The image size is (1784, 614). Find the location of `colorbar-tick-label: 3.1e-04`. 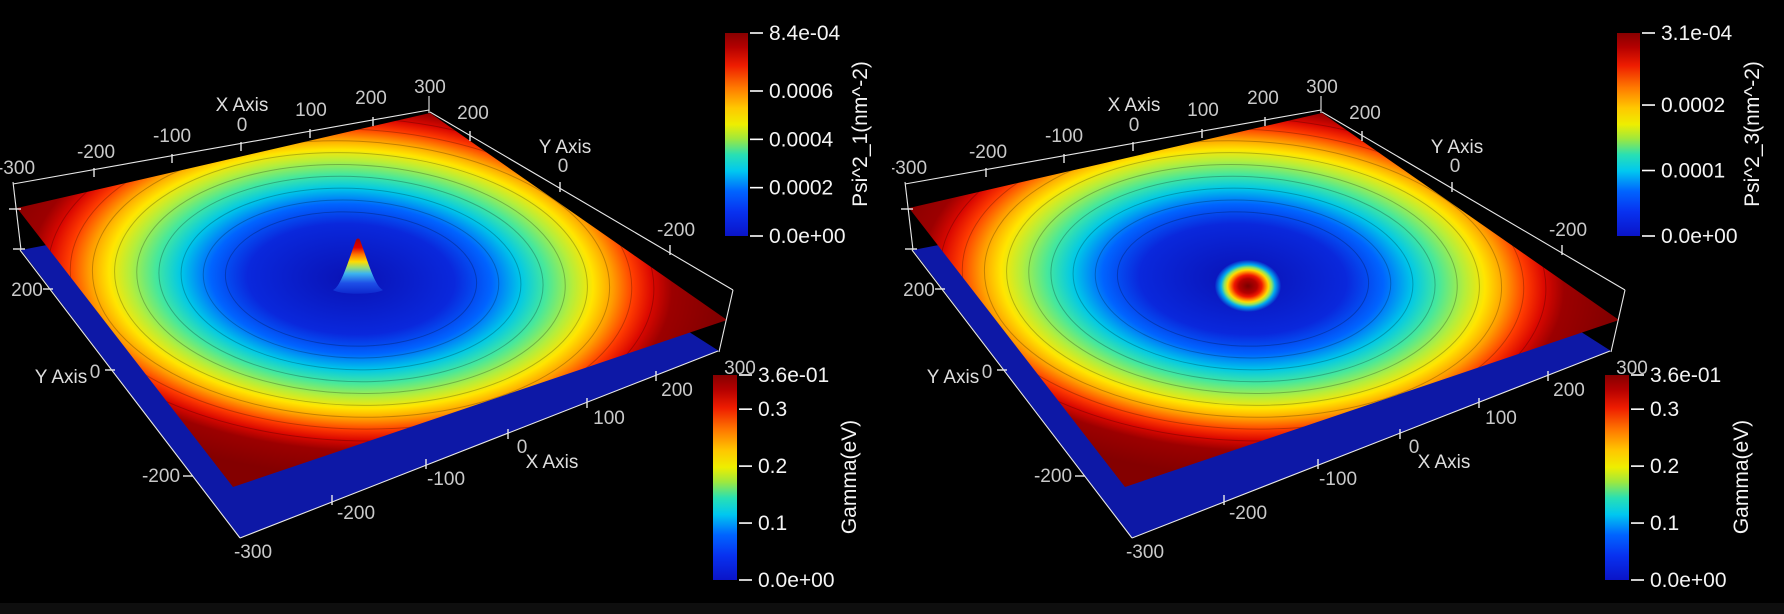

colorbar-tick-label: 3.1e-04 is located at coordinates (1697, 33).